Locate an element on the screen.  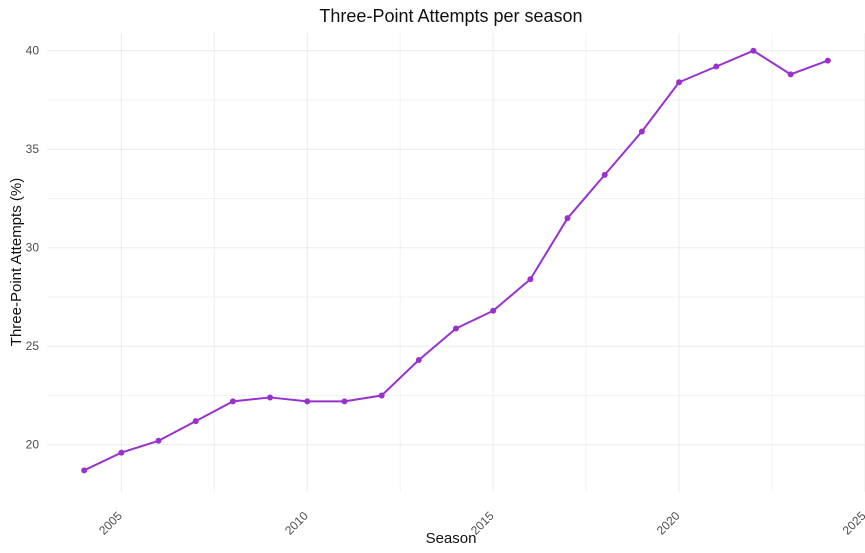
x-tick-label: 2025 is located at coordinates (852, 523).